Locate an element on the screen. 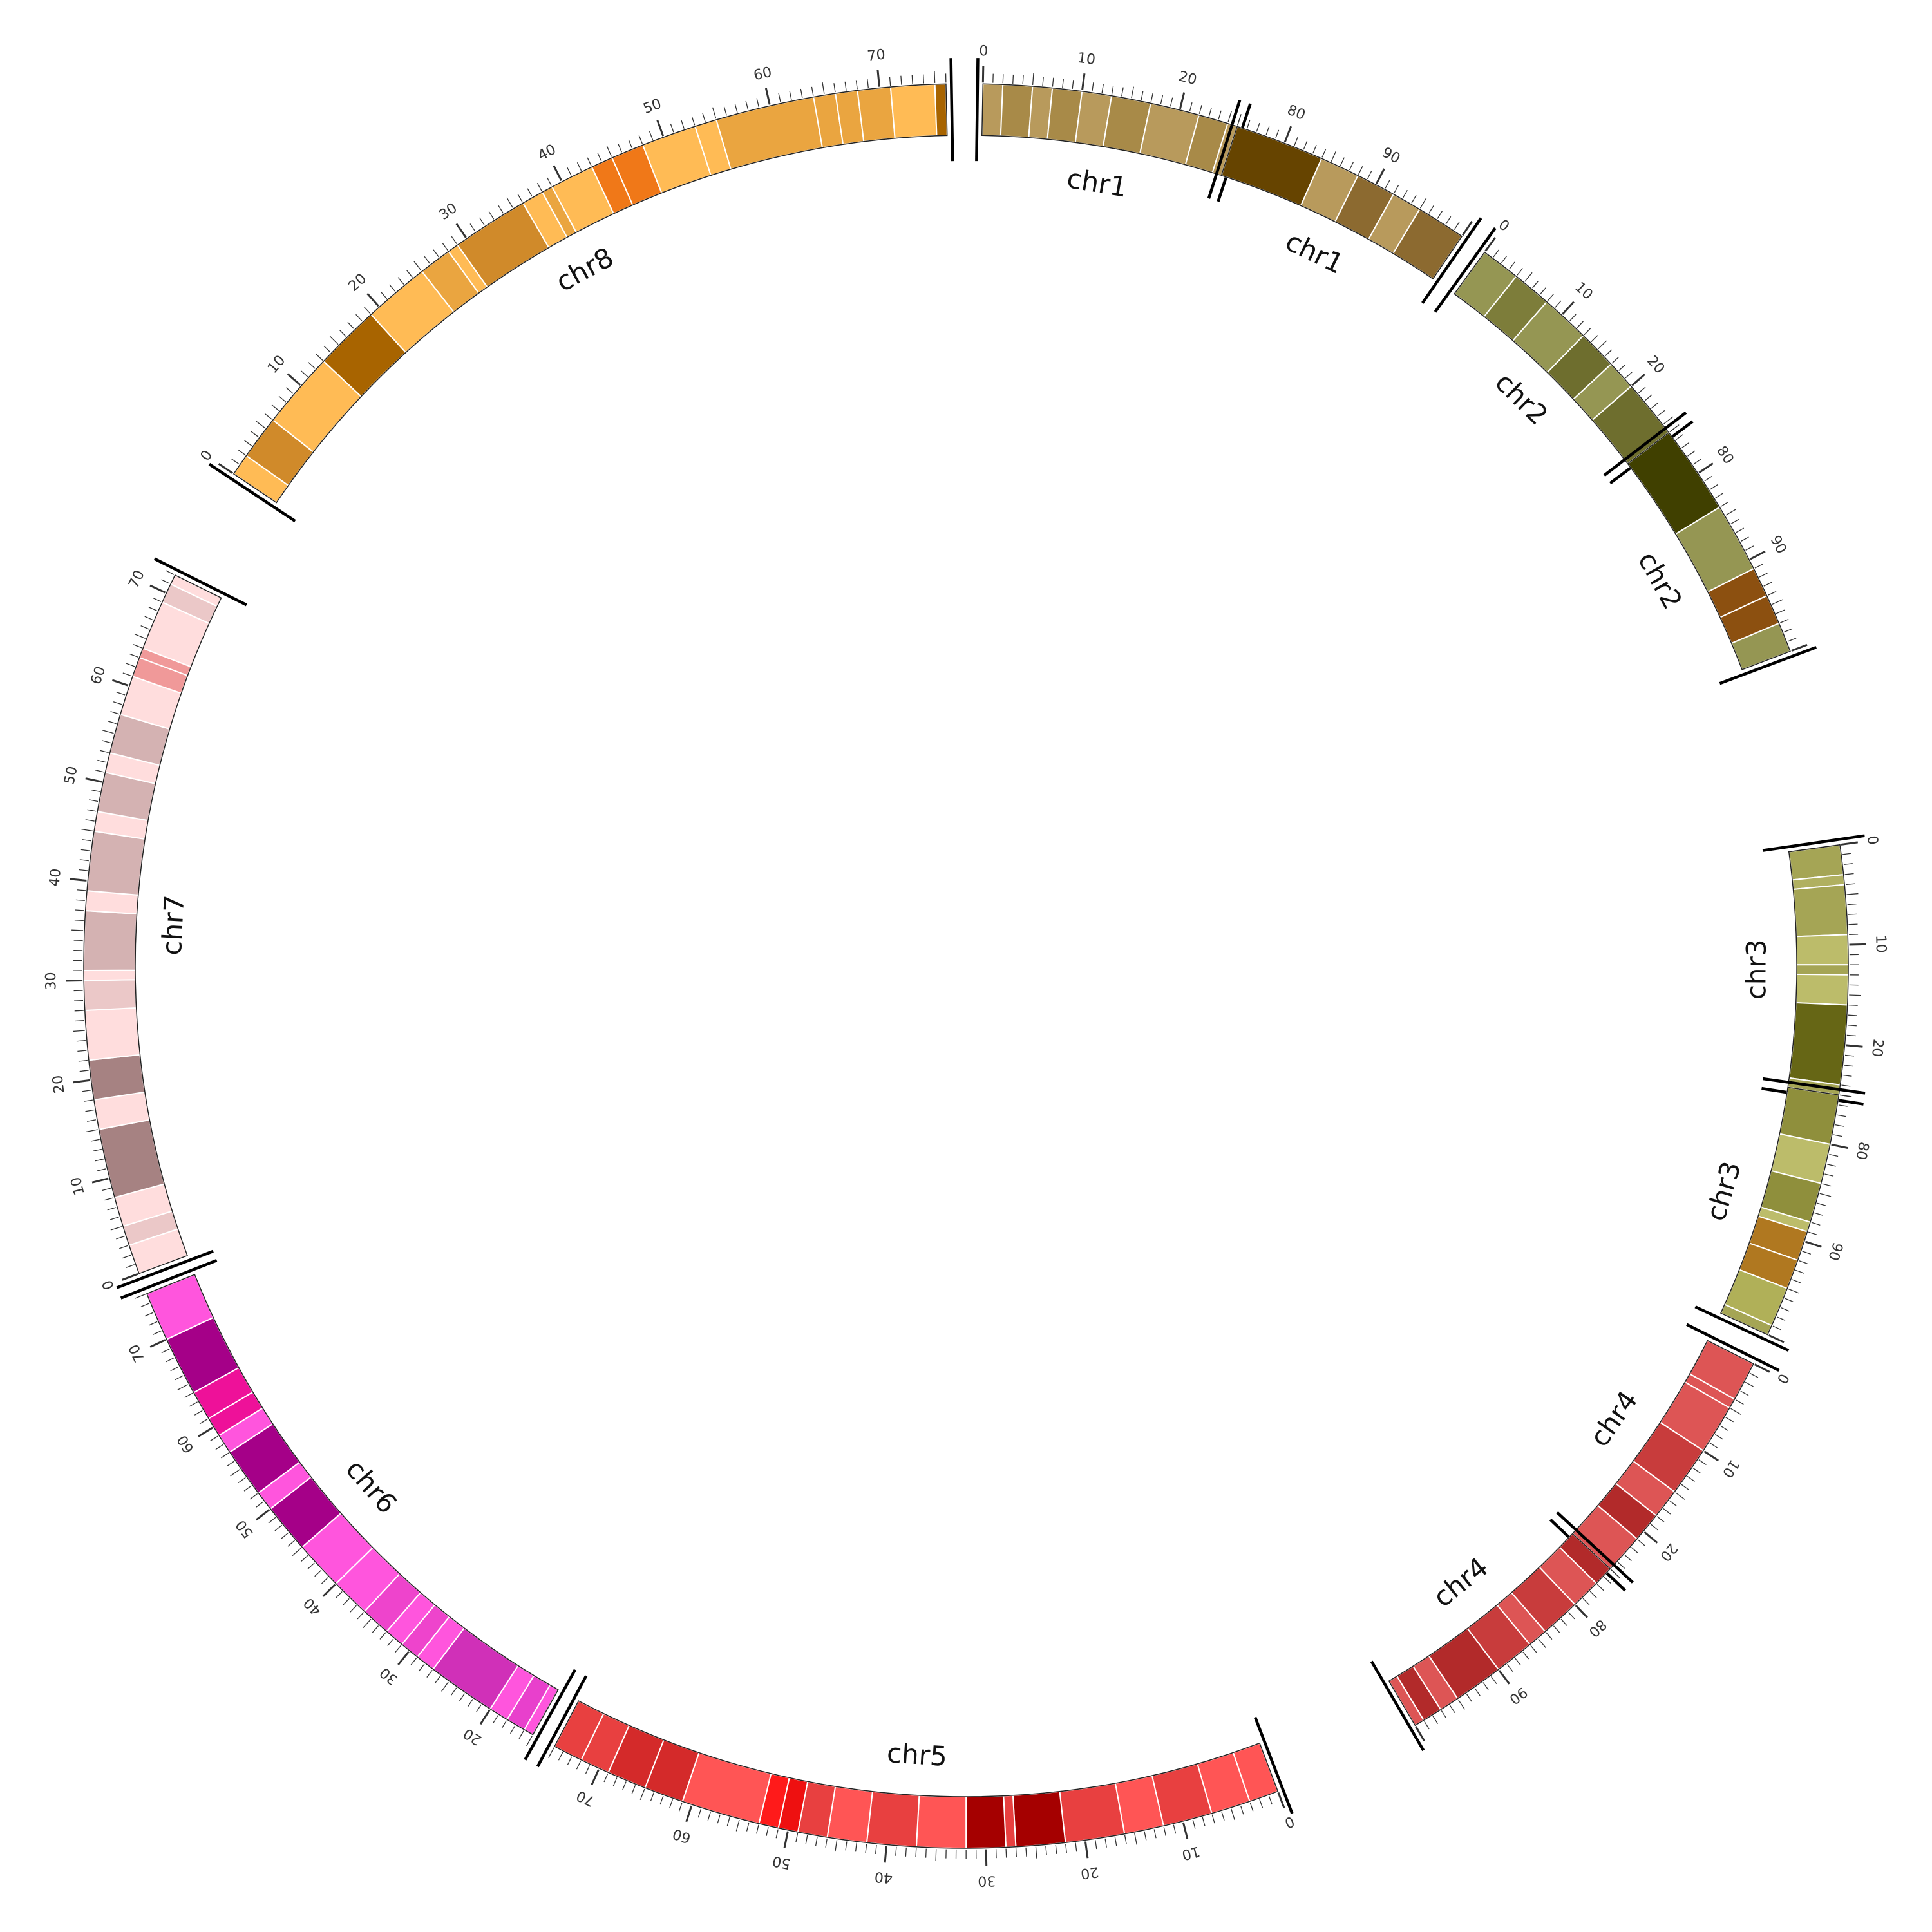 This screenshot has height=1932, width=1932. tick-label: 80 is located at coordinates (1296, 113).